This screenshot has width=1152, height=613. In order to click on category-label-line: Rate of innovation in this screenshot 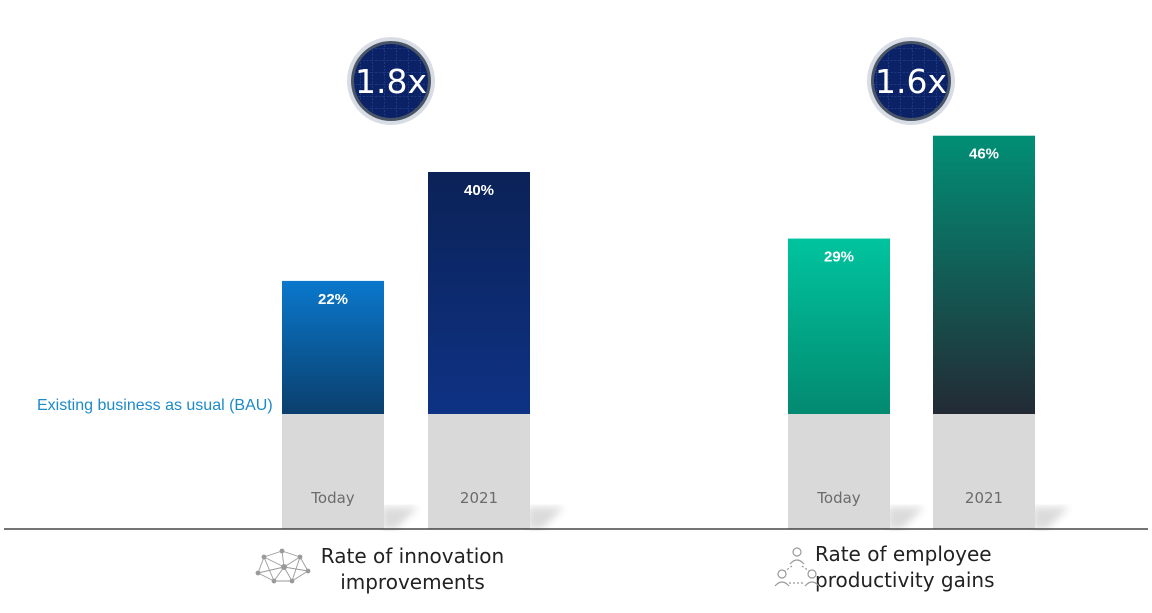, I will do `click(412, 556)`.